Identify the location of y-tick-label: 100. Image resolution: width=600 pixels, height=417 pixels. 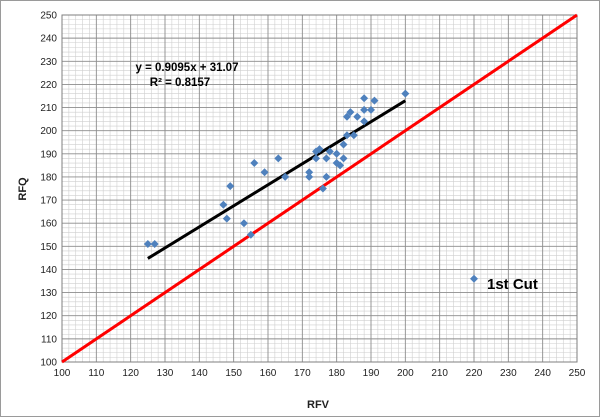
(48, 363).